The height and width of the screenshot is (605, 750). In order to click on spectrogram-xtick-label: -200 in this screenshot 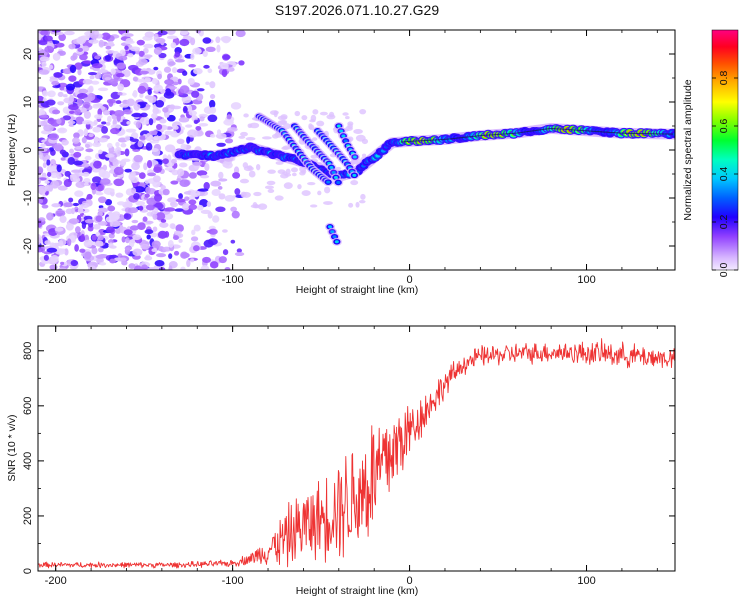, I will do `click(56, 280)`.